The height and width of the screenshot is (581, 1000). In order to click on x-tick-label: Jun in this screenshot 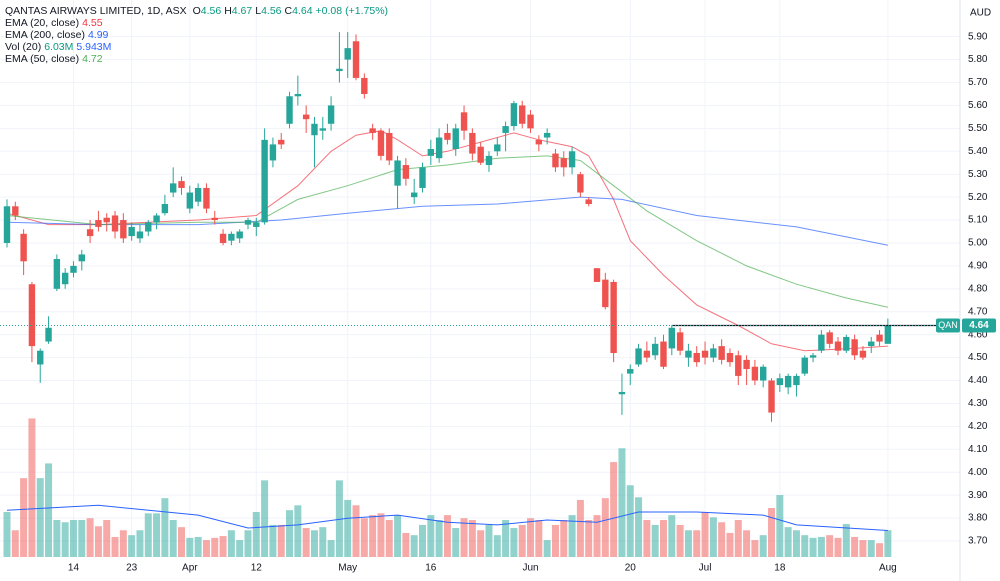, I will do `click(530, 568)`.